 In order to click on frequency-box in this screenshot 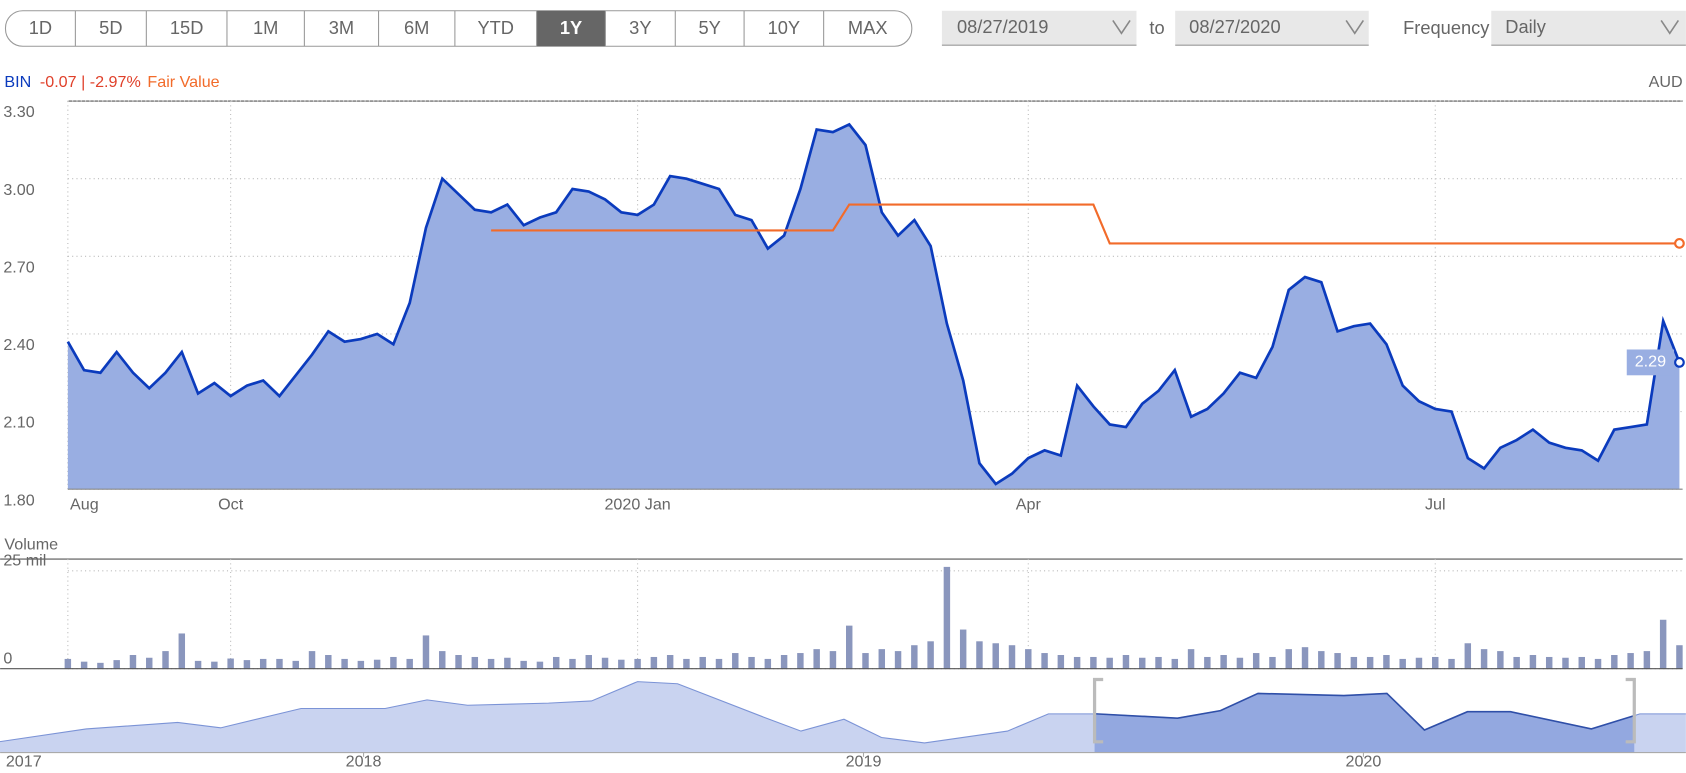, I will do `click(1588, 28)`.